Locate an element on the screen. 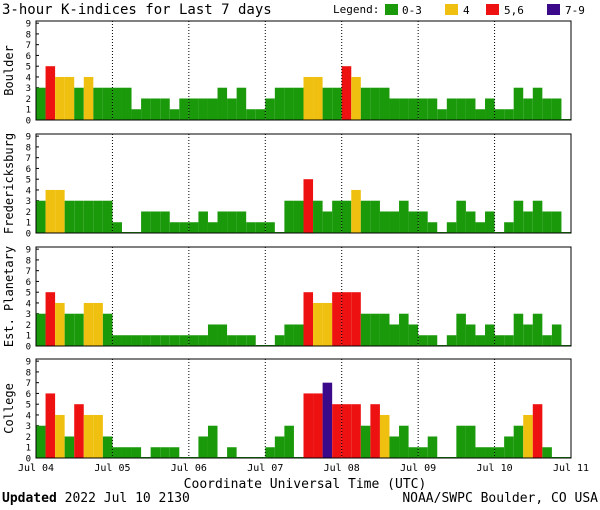 This screenshot has height=510, width=600. x-tick-label: Jul 04 is located at coordinates (36, 468).